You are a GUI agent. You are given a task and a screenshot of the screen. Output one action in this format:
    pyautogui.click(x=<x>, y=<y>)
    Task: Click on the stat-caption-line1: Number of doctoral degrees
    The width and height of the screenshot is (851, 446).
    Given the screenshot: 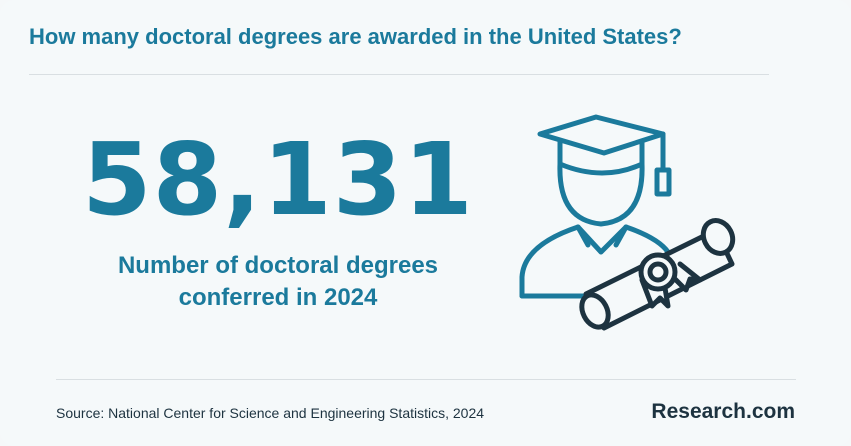 What is the action you would take?
    pyautogui.click(x=278, y=265)
    